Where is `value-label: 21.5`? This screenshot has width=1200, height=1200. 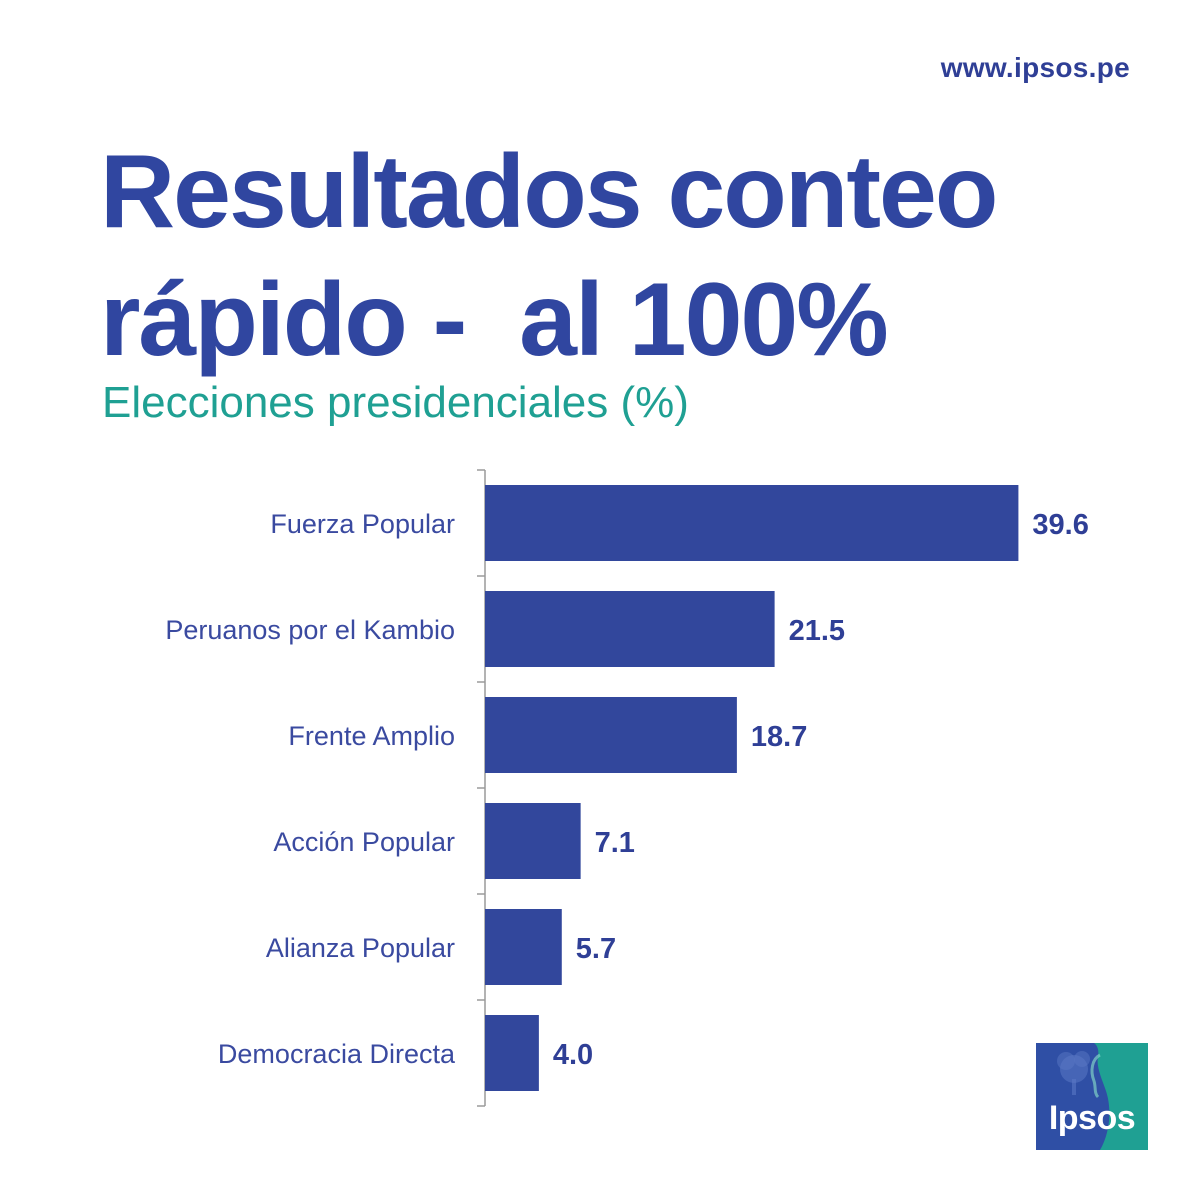 value-label: 21.5 is located at coordinates (817, 631).